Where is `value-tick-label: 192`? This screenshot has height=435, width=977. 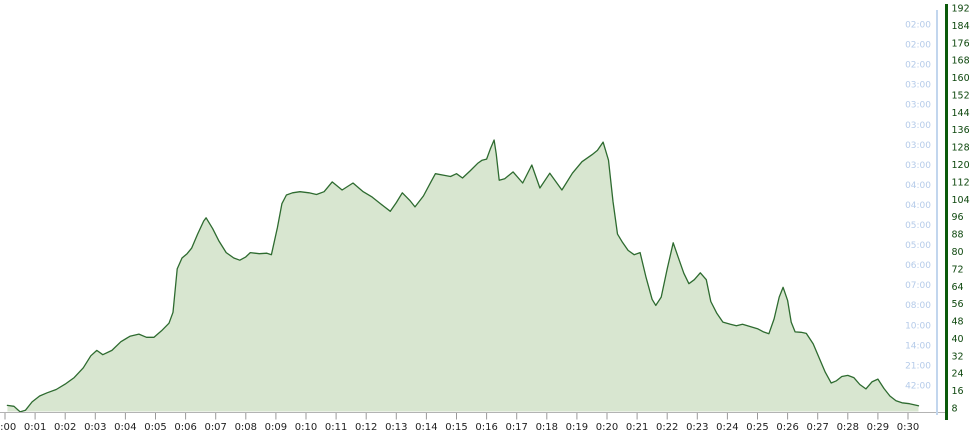
value-tick-label: 192 is located at coordinates (961, 9).